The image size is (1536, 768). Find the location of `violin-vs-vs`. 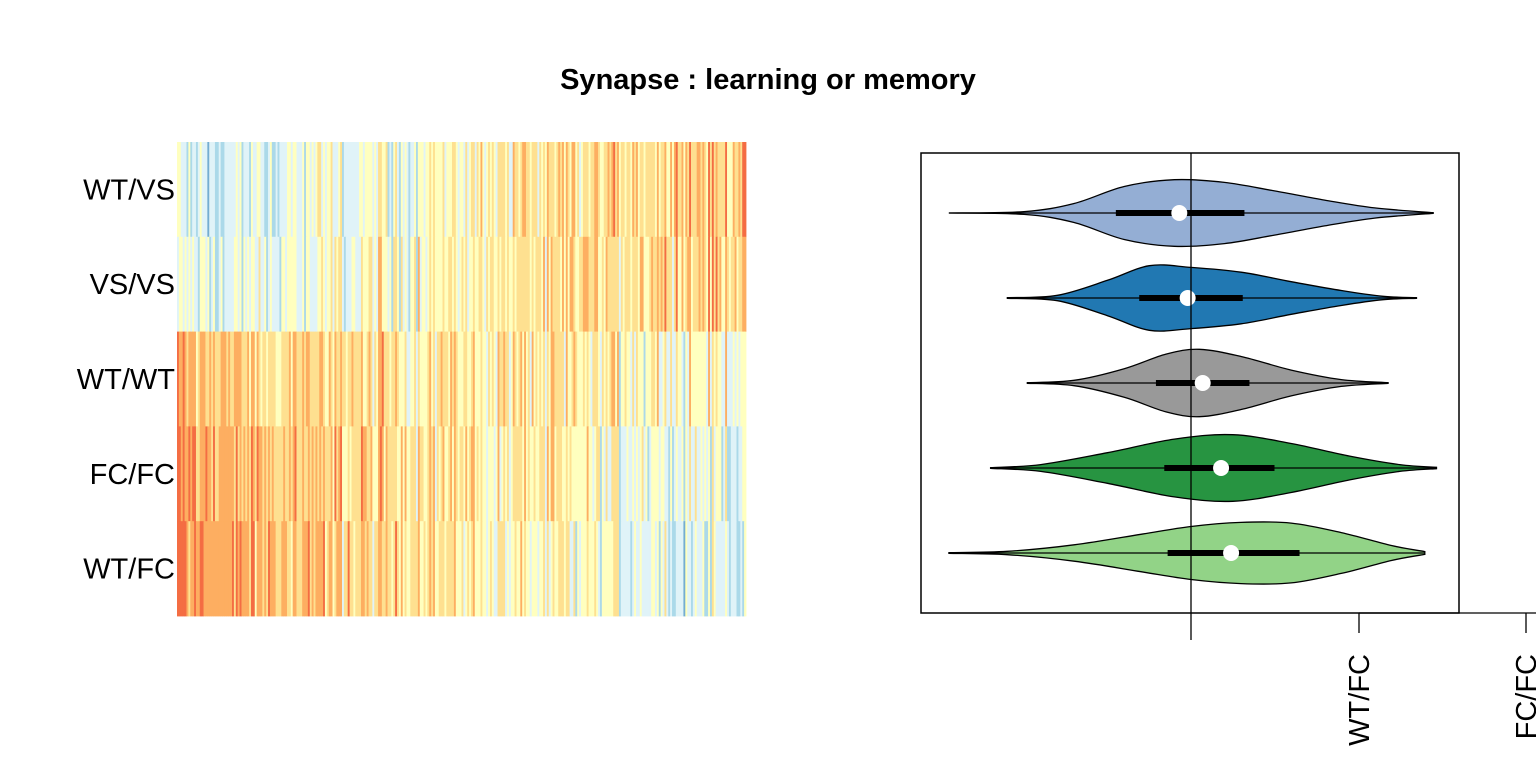

violin-vs-vs is located at coordinates (1212, 298).